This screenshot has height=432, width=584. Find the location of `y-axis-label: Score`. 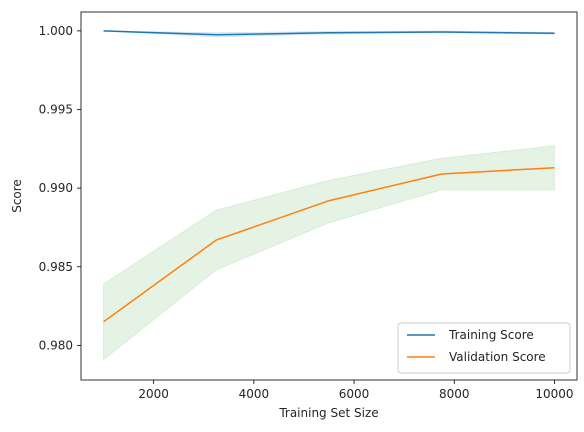

y-axis-label: Score is located at coordinates (17, 196).